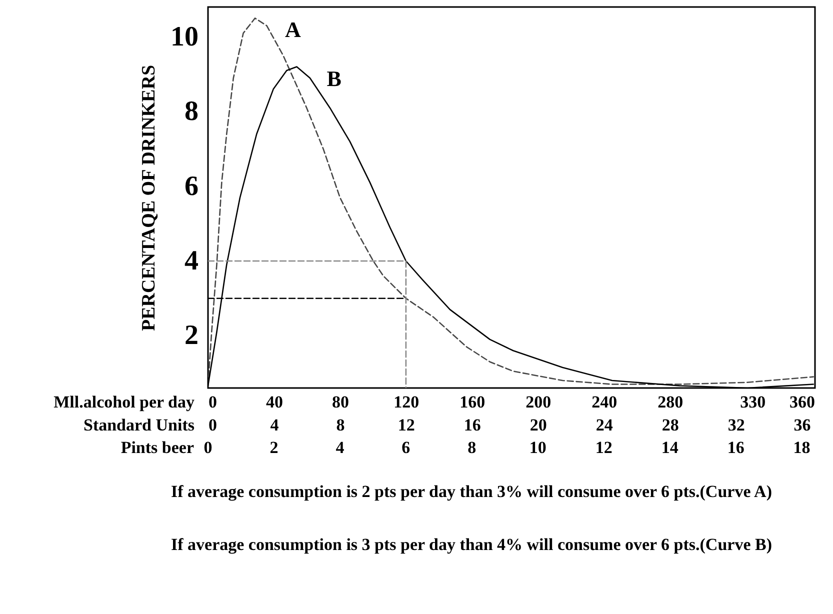 This screenshot has width=833, height=614. What do you see at coordinates (406, 447) in the screenshot?
I see `text: 6` at bounding box center [406, 447].